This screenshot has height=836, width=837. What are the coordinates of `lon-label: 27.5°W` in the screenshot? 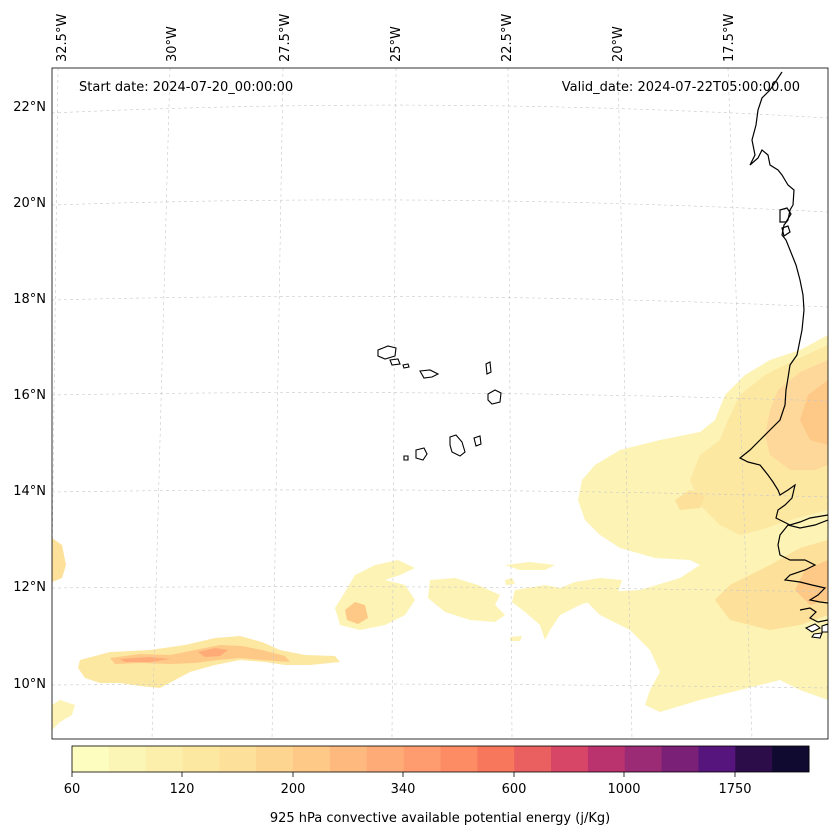 It's located at (285, 38).